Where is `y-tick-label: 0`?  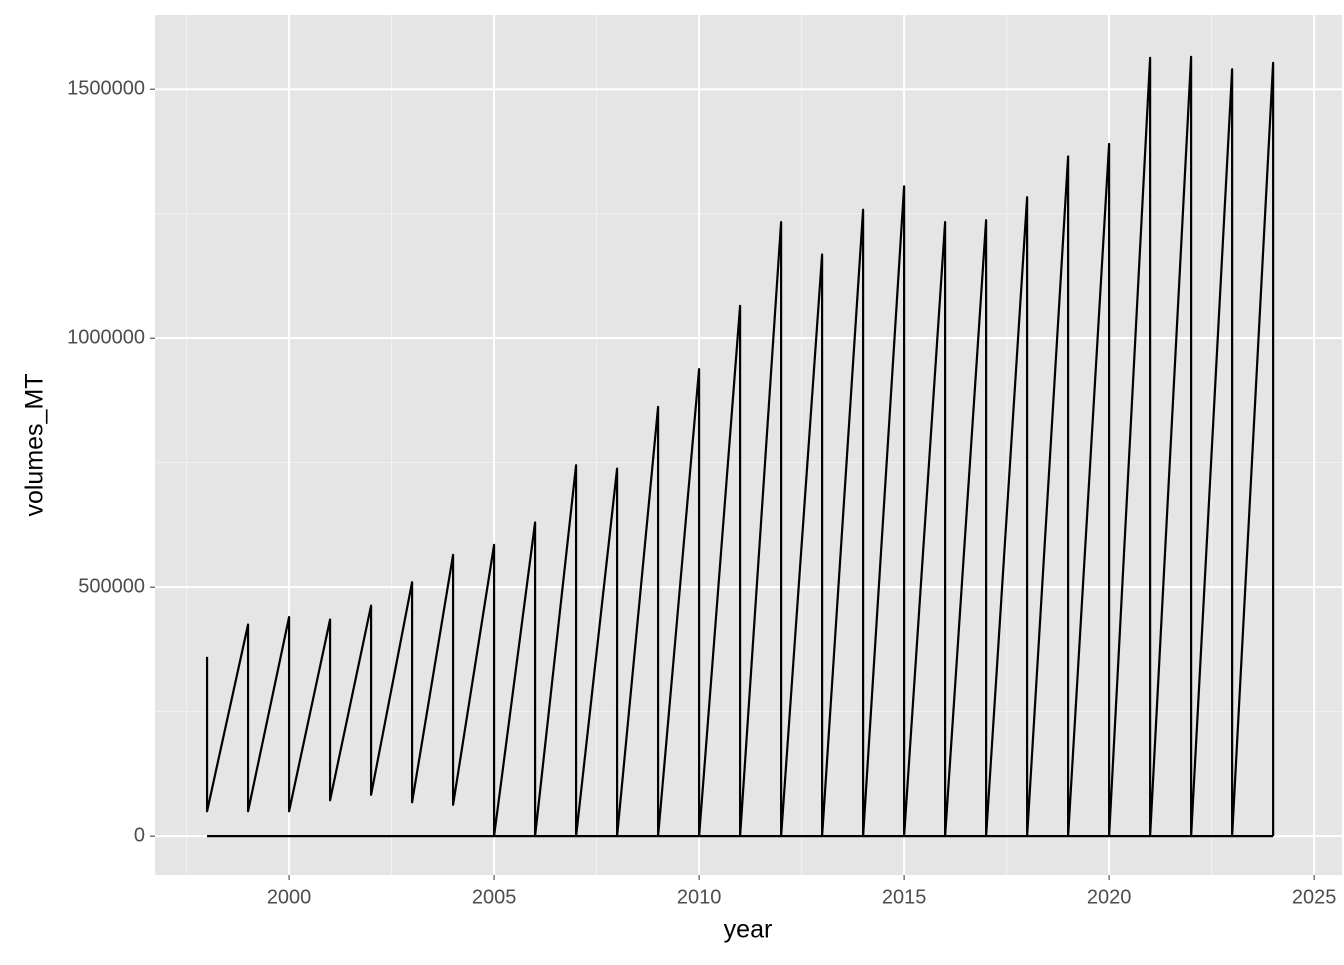
y-tick-label: 0 is located at coordinates (139, 835).